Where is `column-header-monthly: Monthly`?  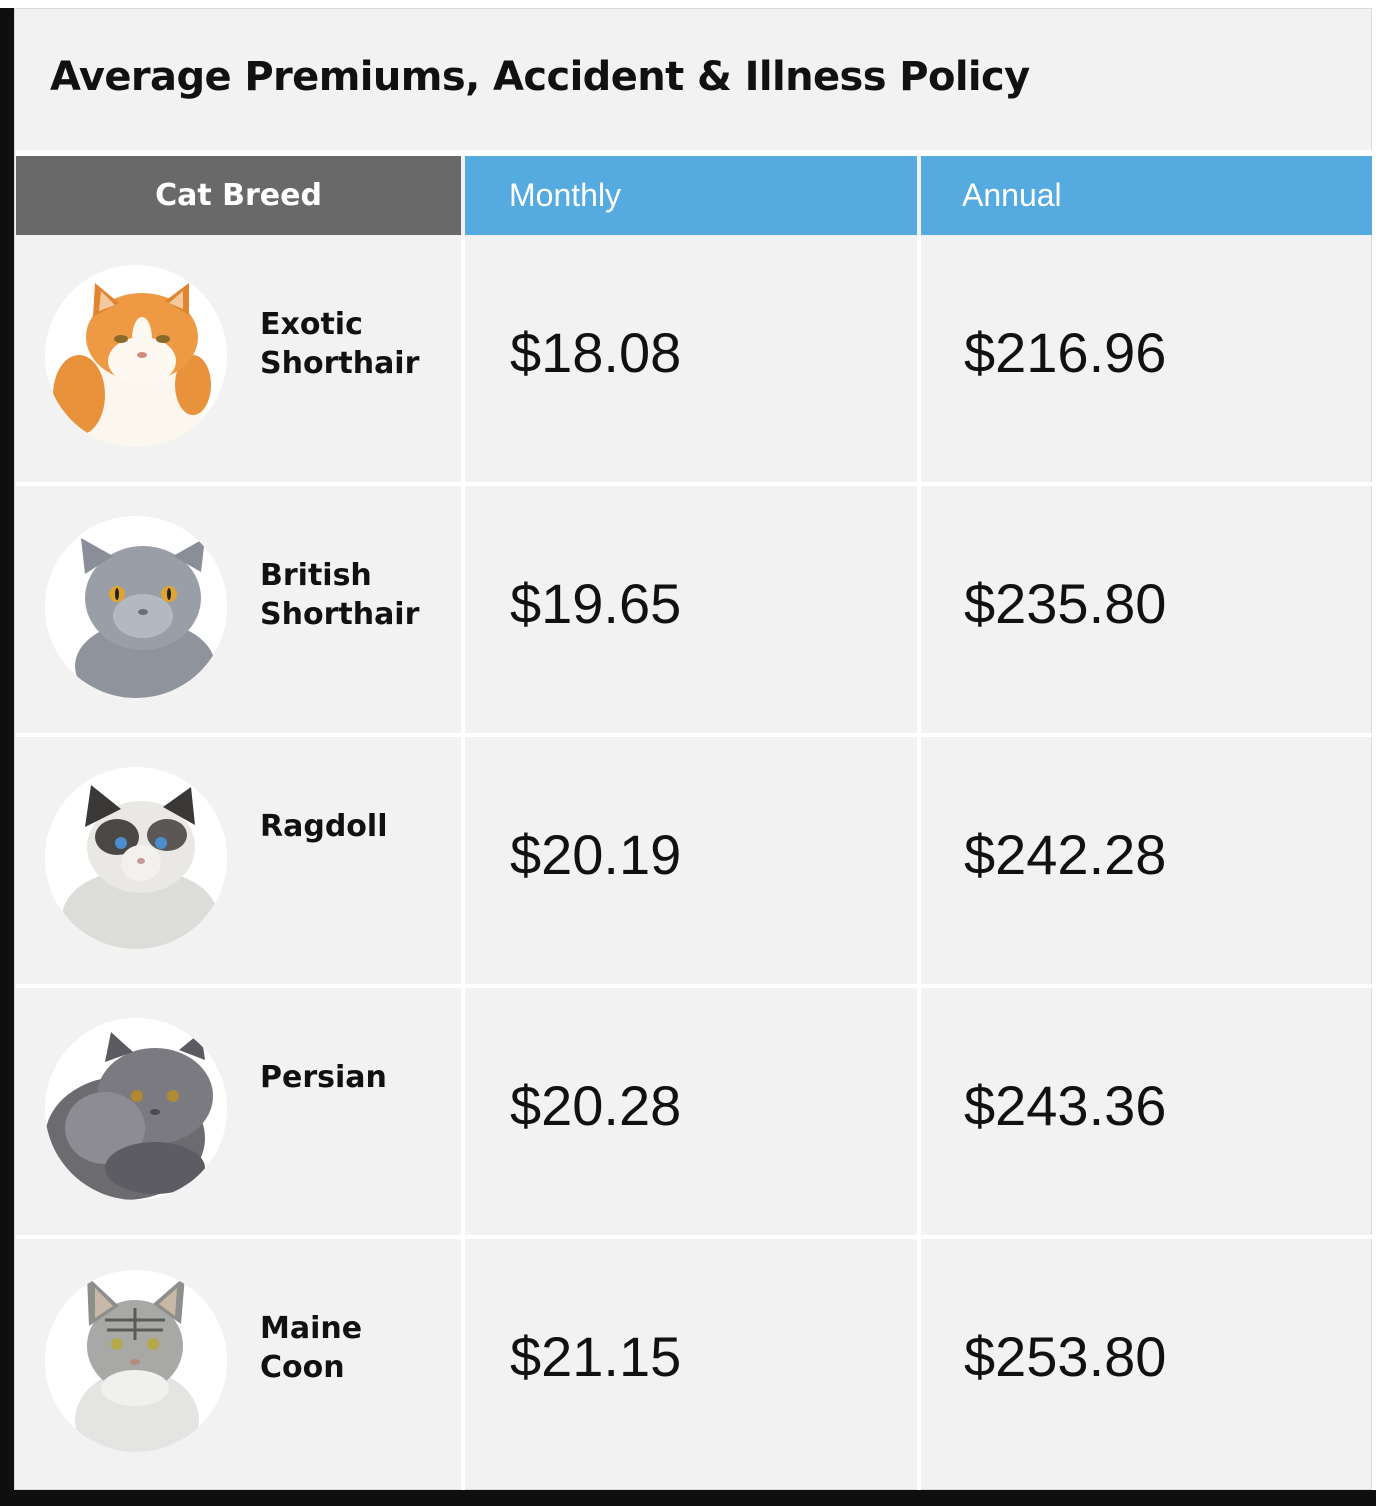 column-header-monthly: Monthly is located at coordinates (691, 195).